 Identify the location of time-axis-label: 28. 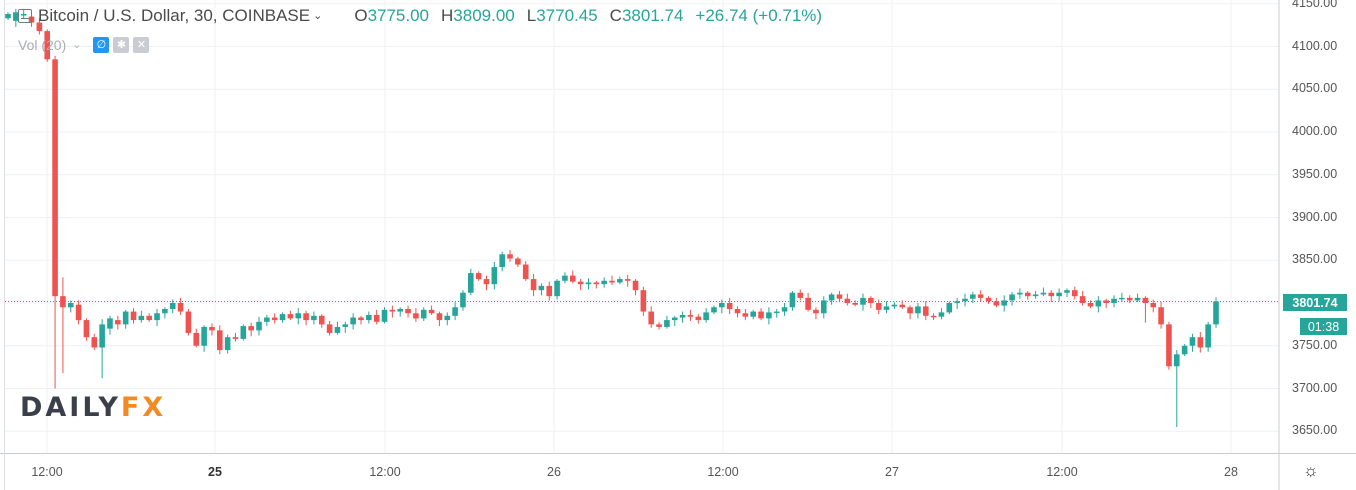
(1231, 472).